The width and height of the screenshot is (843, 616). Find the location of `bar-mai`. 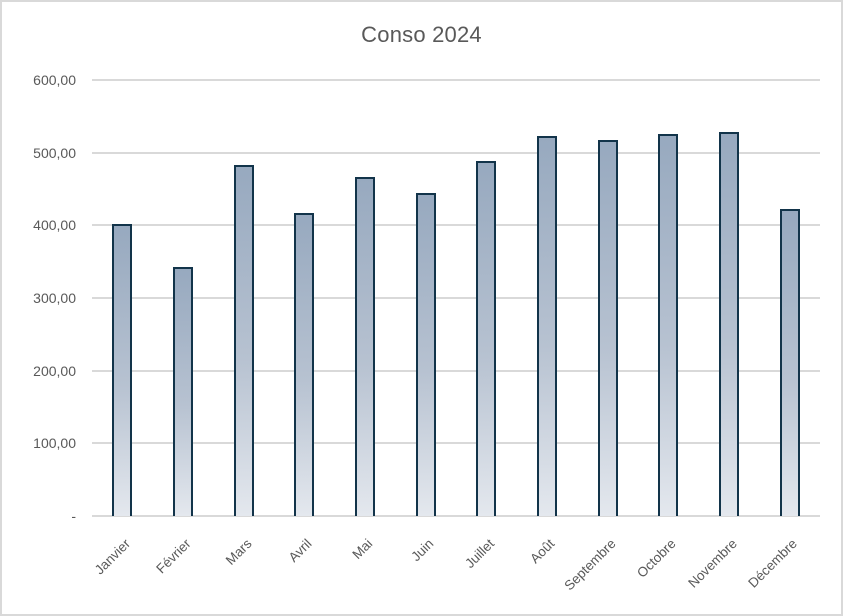

bar-mai is located at coordinates (365, 346).